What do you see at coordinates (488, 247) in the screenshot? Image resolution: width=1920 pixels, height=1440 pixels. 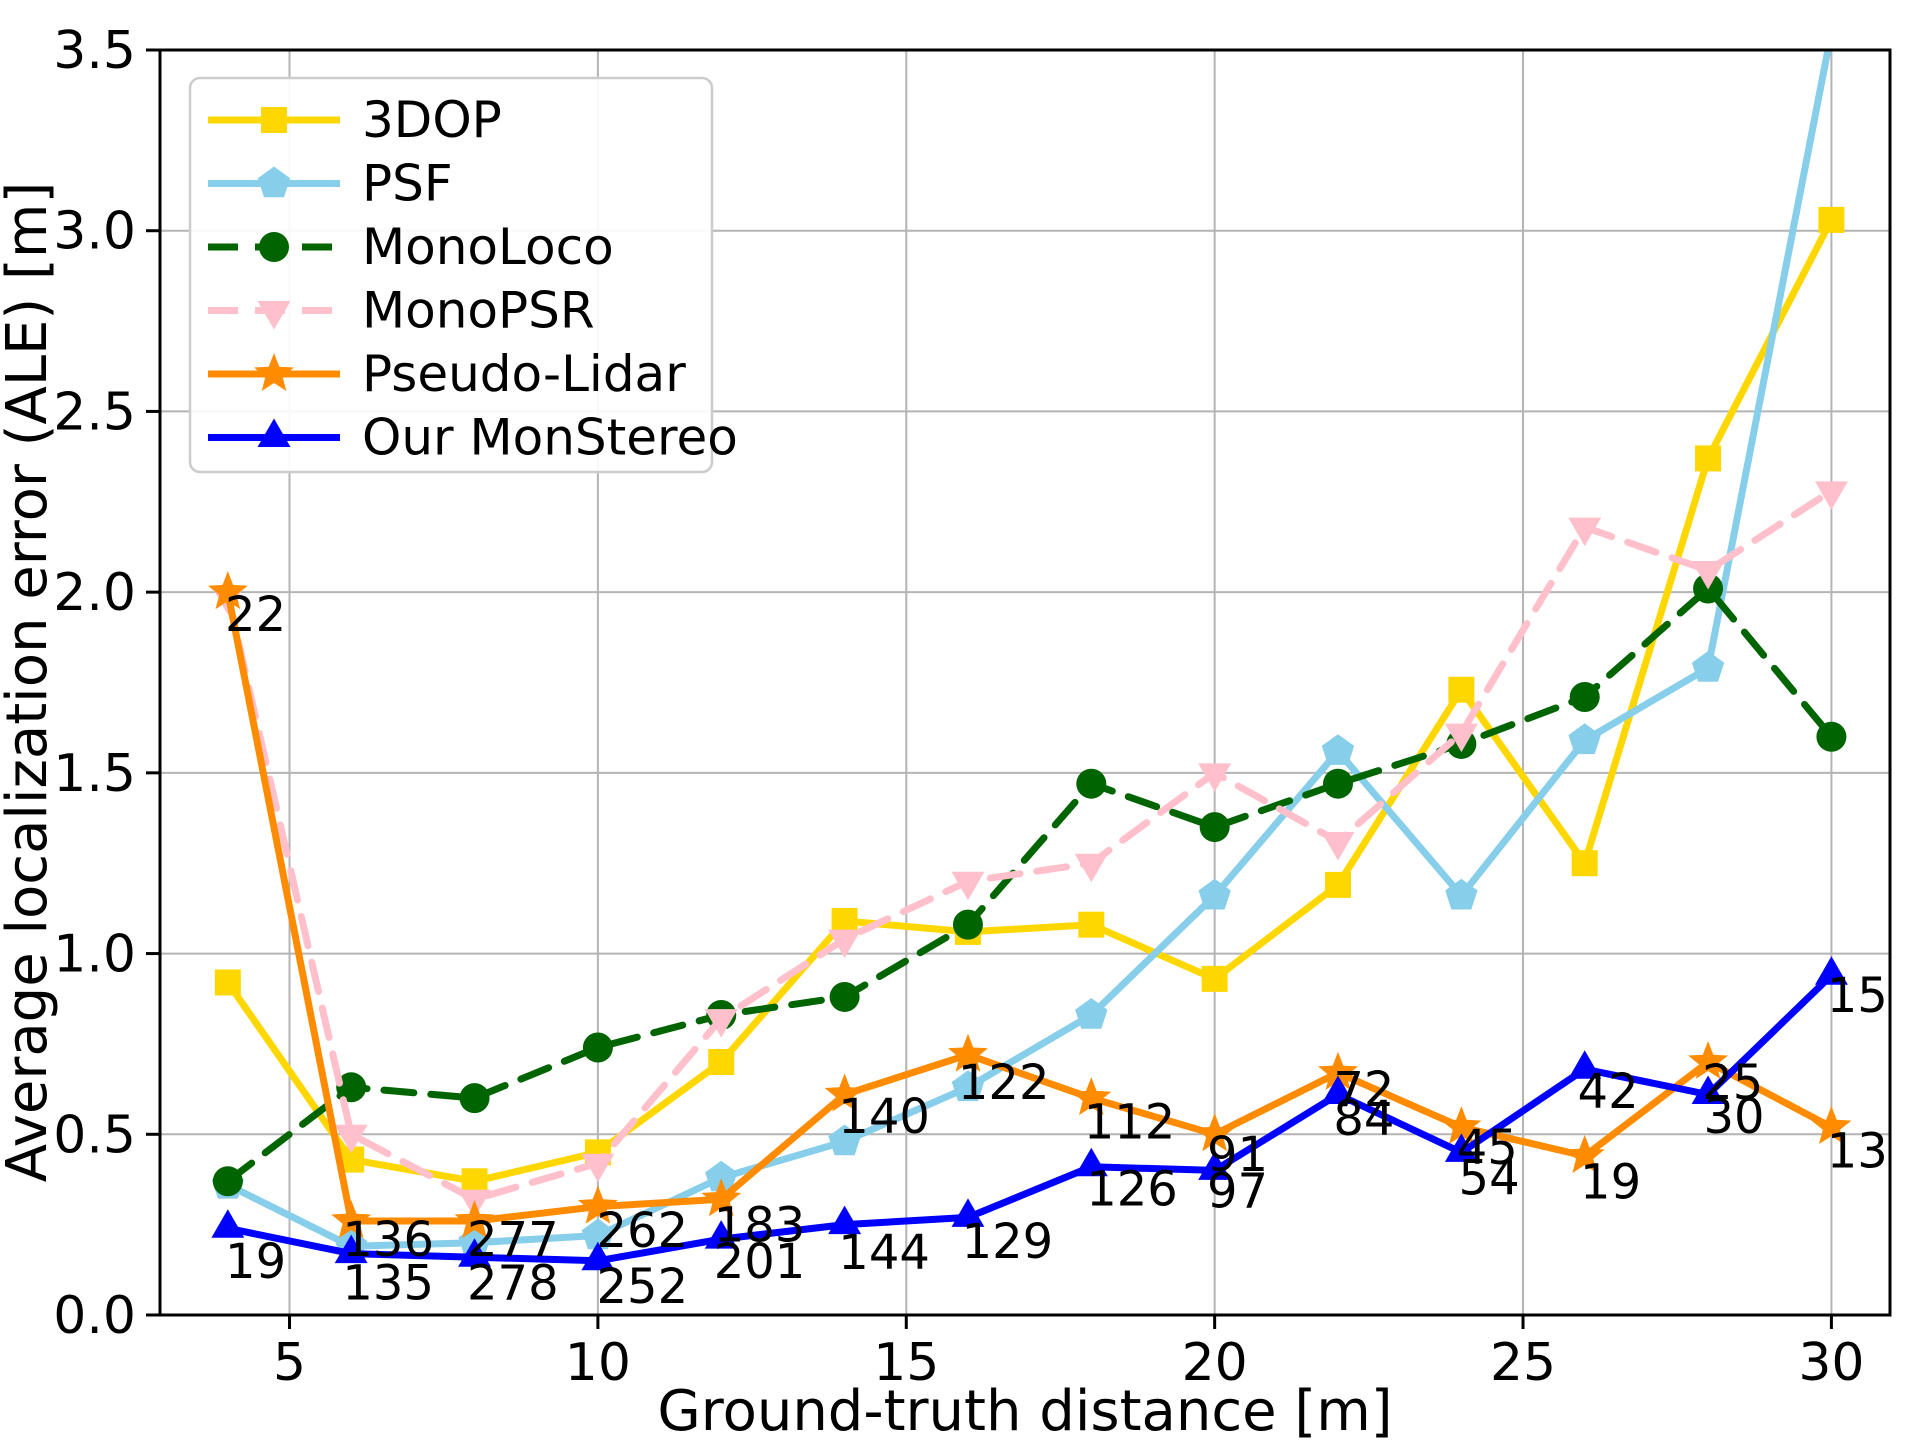 I see `legend-label: MonoLoco` at bounding box center [488, 247].